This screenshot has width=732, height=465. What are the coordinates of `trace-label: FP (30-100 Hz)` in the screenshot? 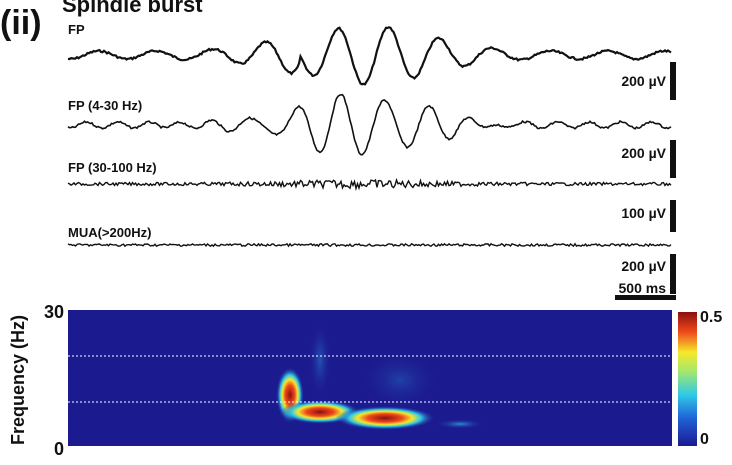 It's located at (112, 167).